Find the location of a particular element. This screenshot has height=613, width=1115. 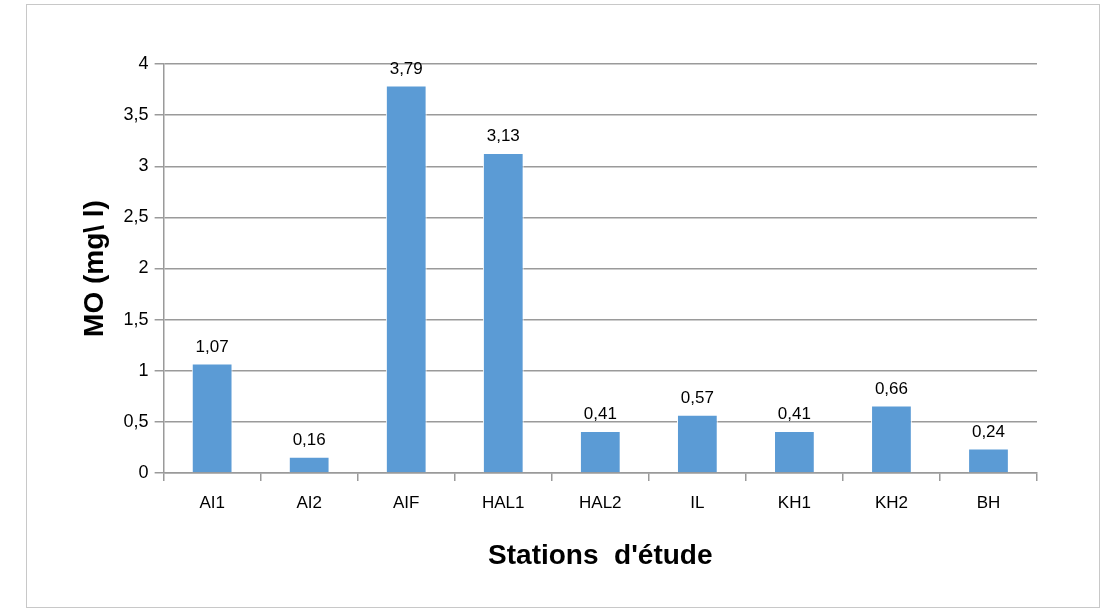

y-tick-label: 4 is located at coordinates (143, 62).